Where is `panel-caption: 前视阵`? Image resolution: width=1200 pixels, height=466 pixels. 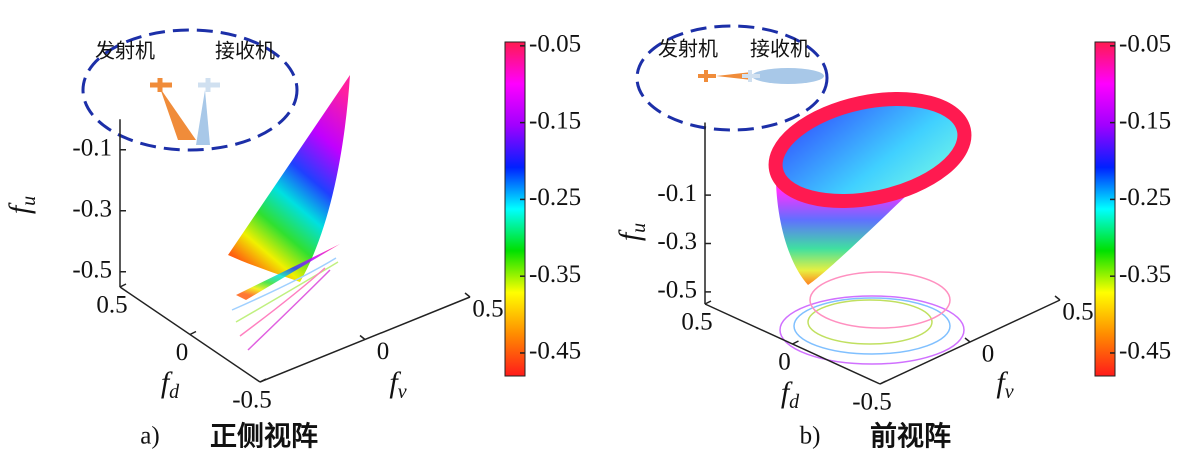 panel-caption: 前视阵 is located at coordinates (910, 437).